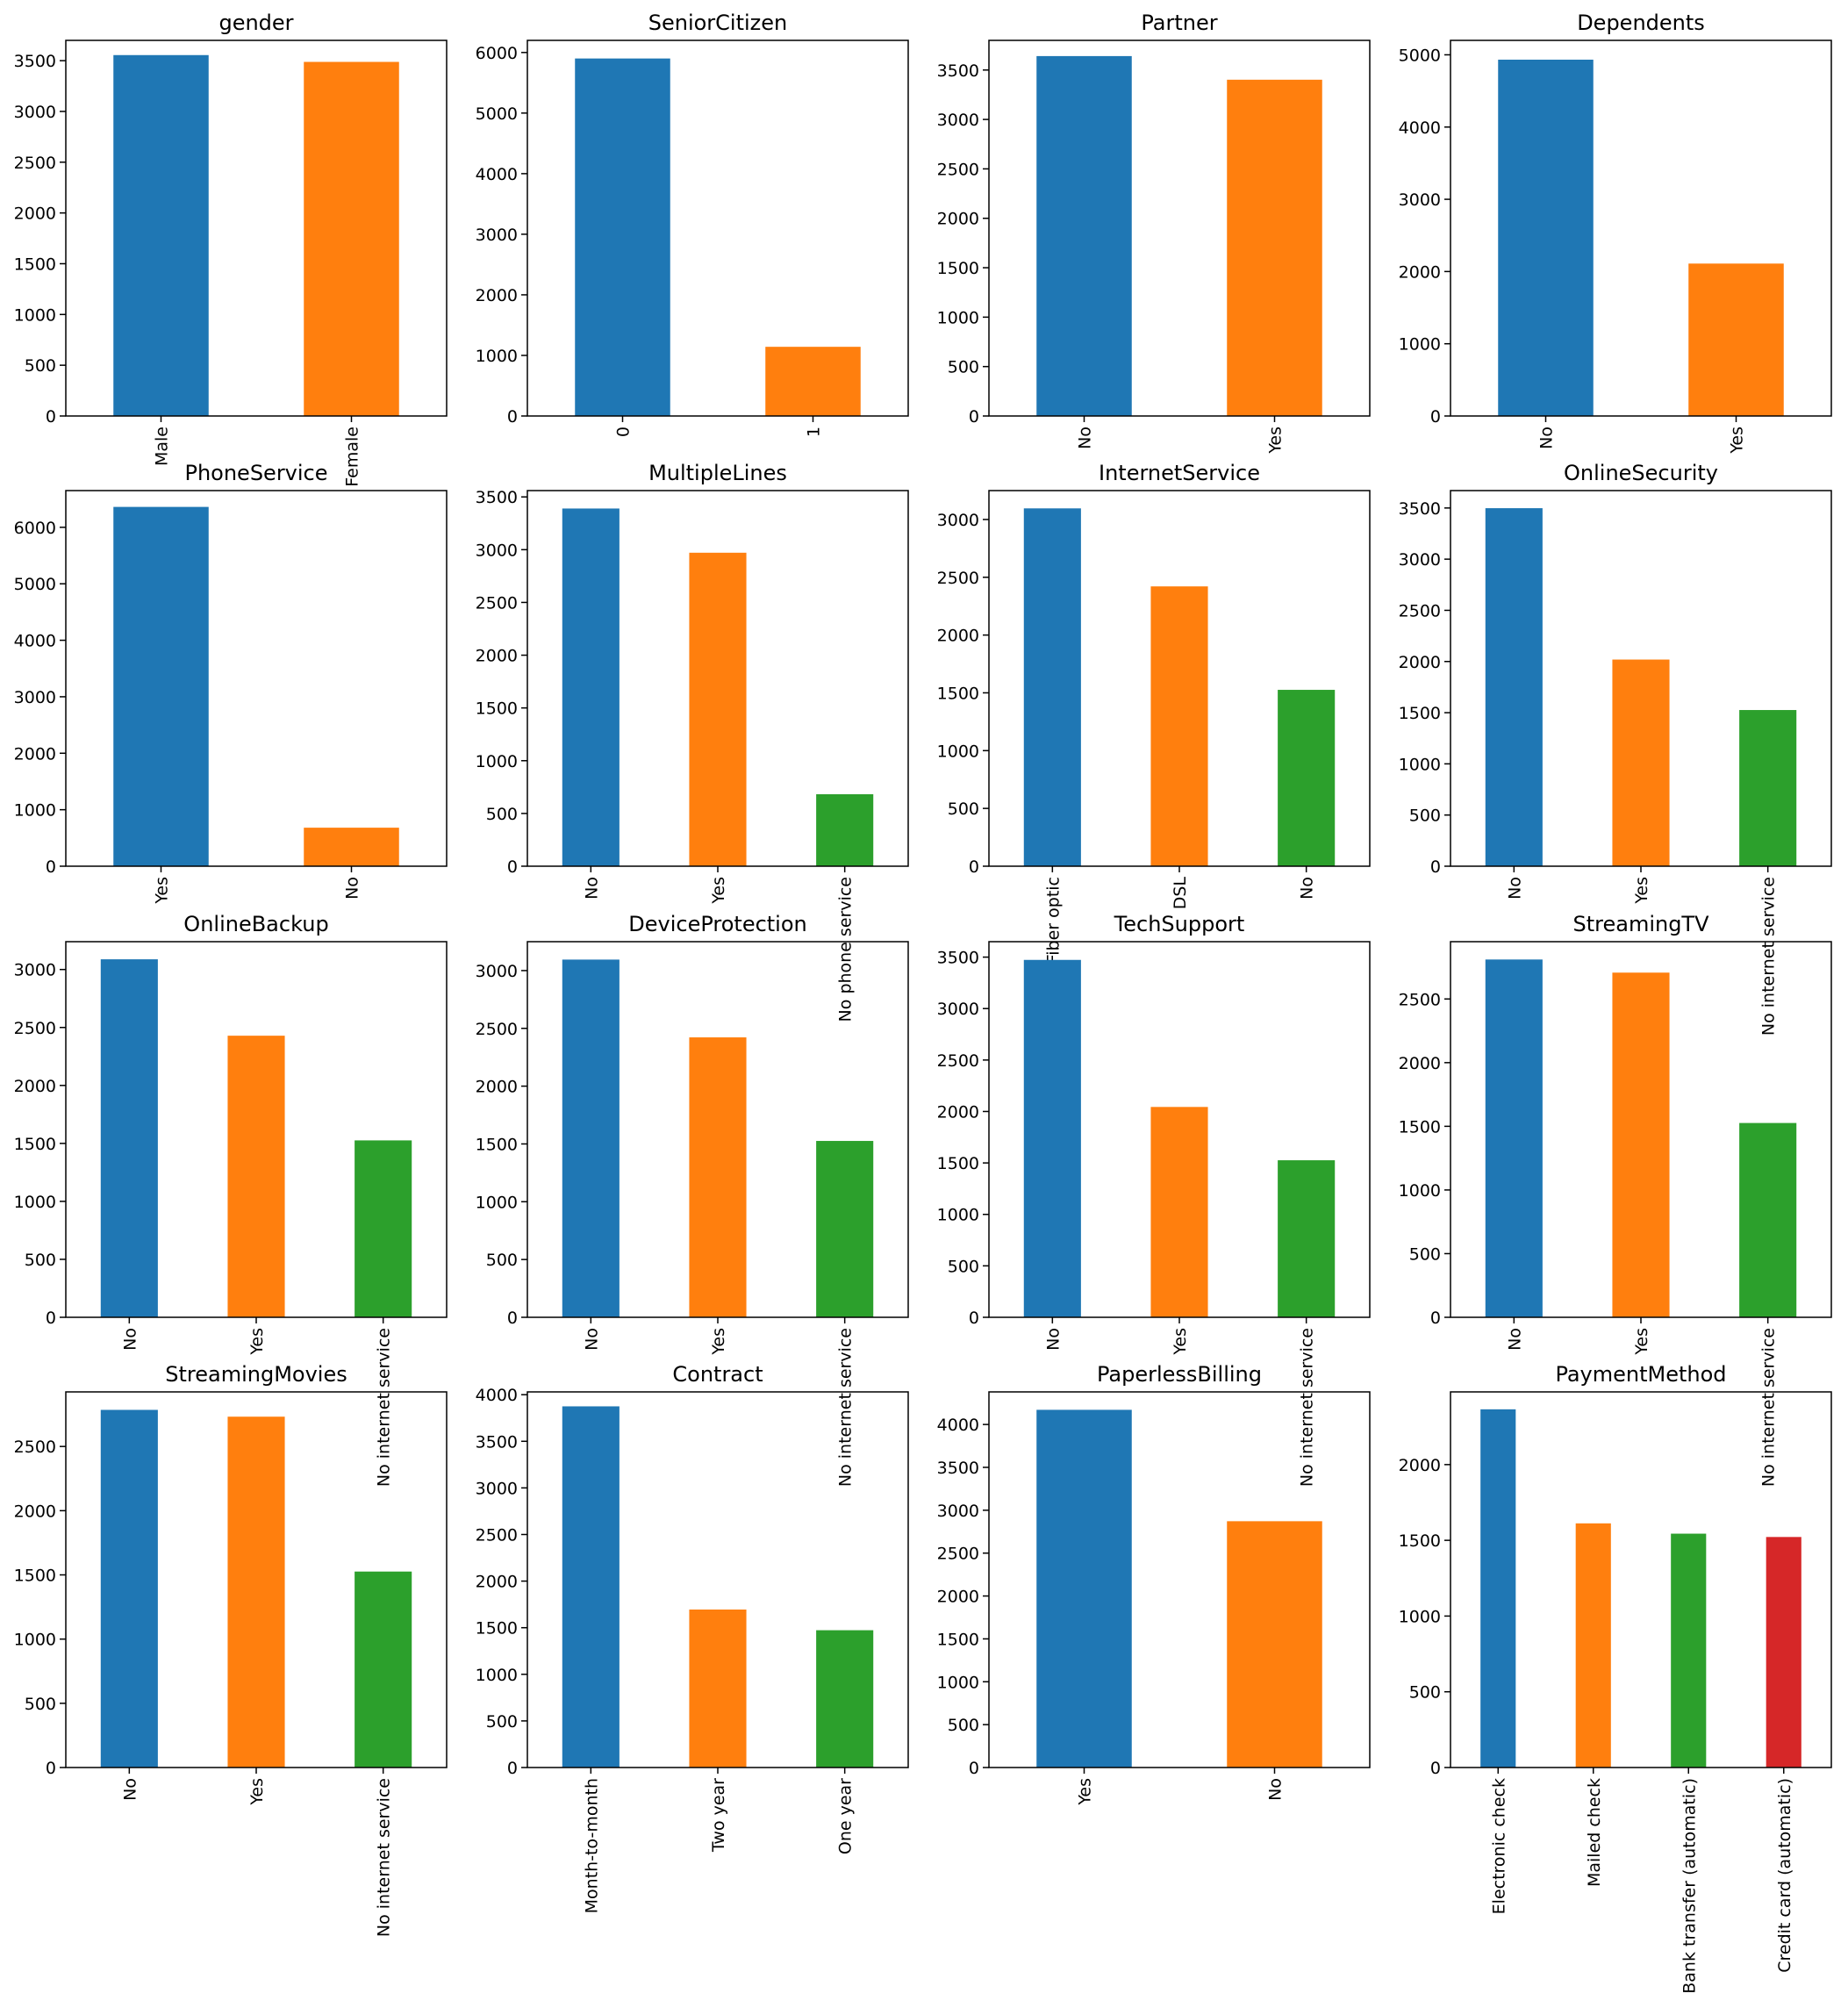 The width and height of the screenshot is (1848, 2015). Describe the element at coordinates (814, 432) in the screenshot. I see `x-tick-label: 1` at that location.